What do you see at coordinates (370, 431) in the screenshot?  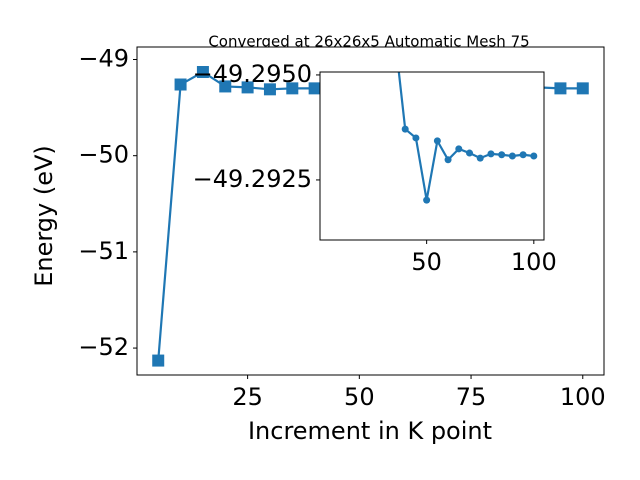 I see `x-axis-label: Increment in K point` at bounding box center [370, 431].